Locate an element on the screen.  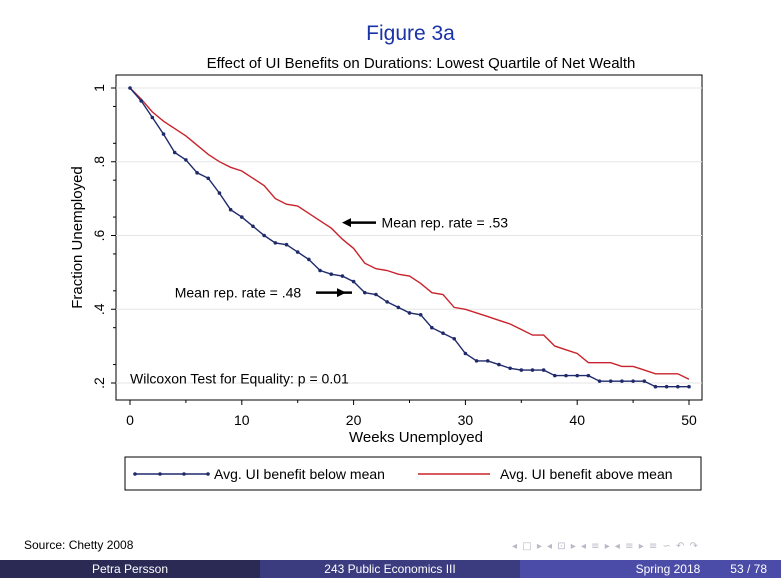
annotation-mean-rep-53: Mean rep. rate = .53 is located at coordinates (445, 223).